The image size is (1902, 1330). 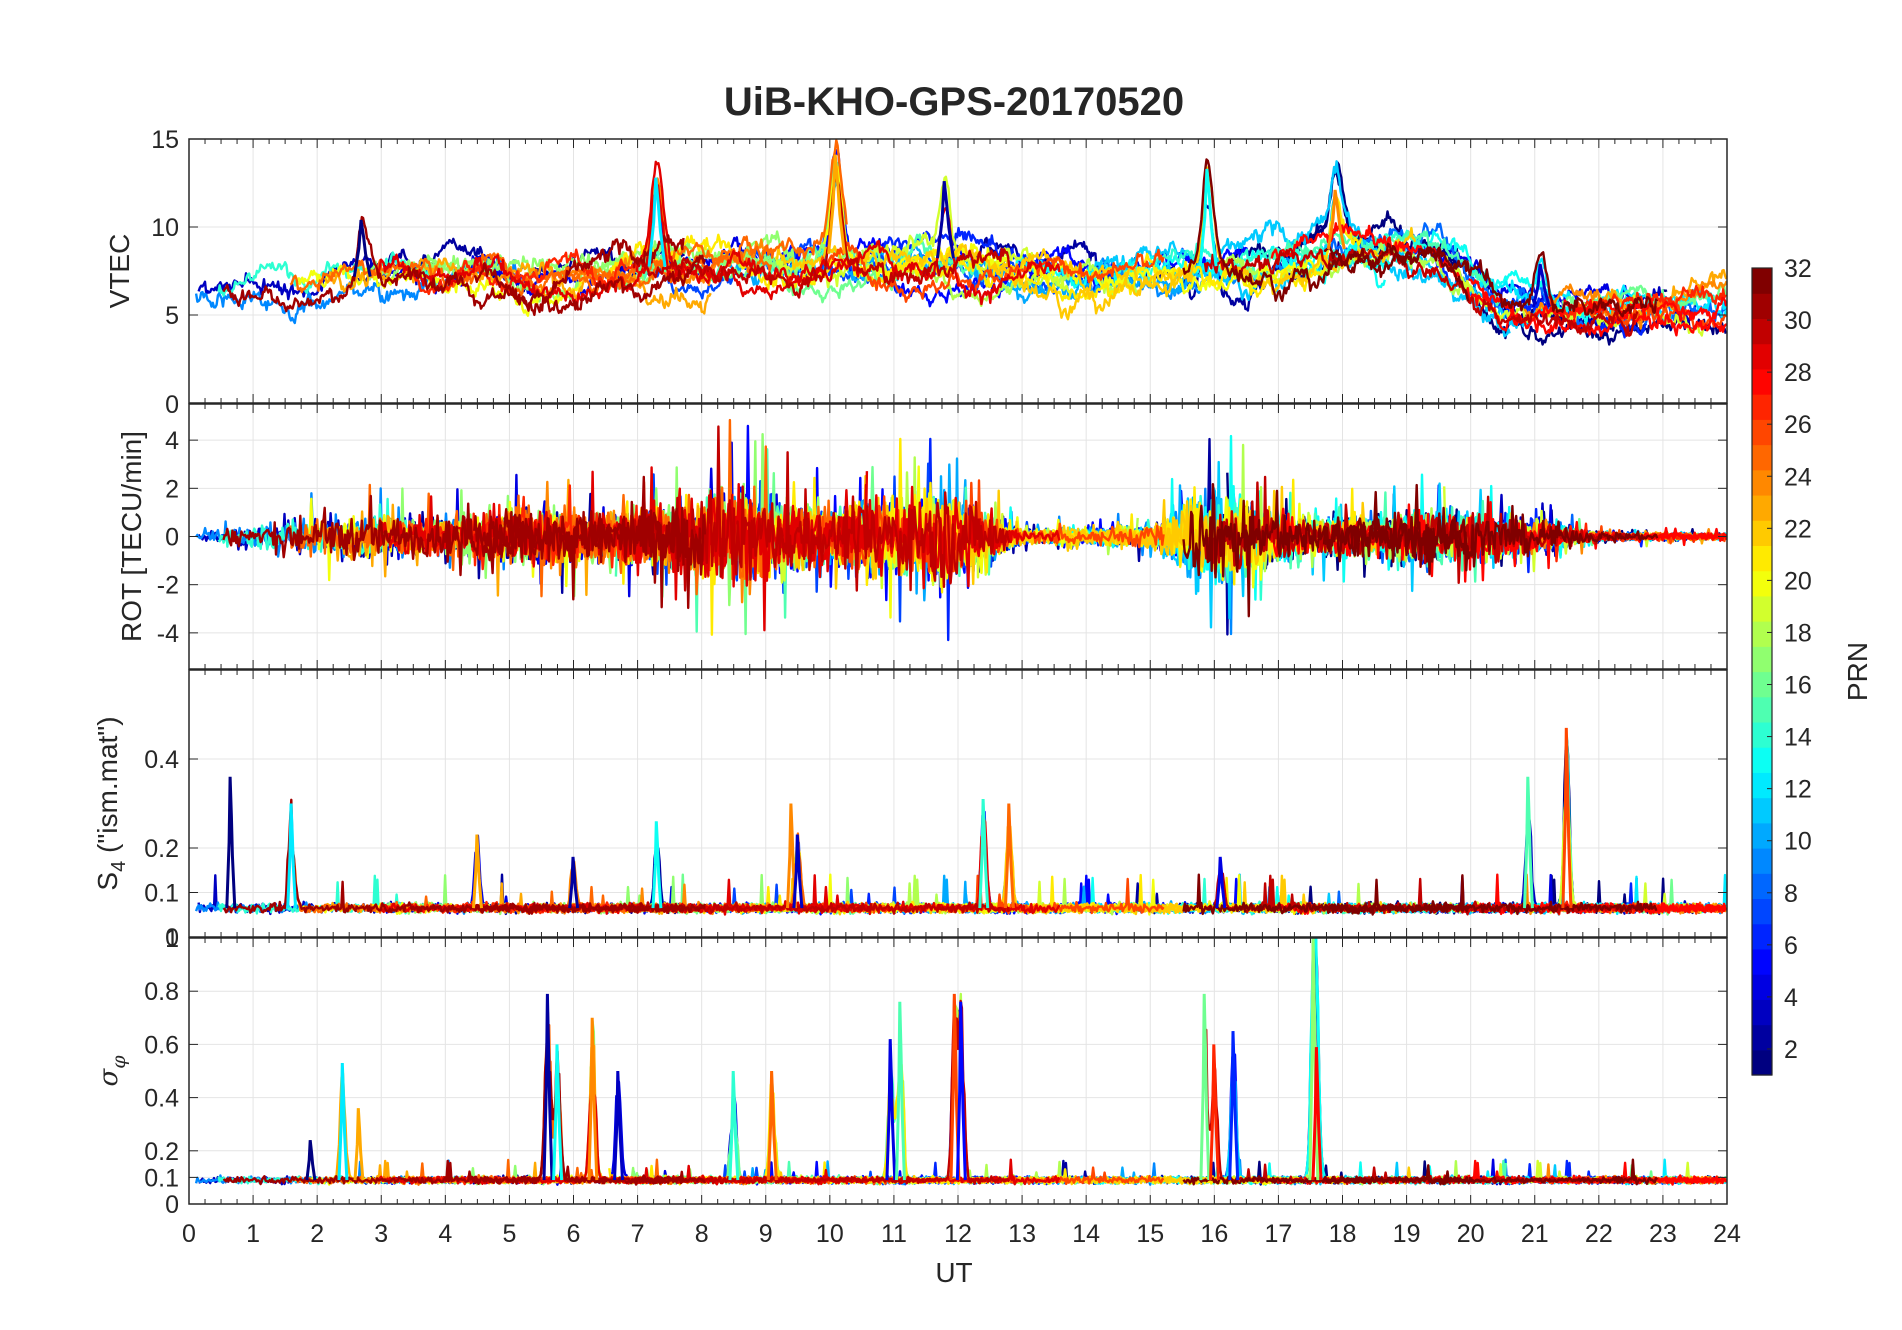 I want to click on x-tick-label: 4, so click(x=445, y=1234).